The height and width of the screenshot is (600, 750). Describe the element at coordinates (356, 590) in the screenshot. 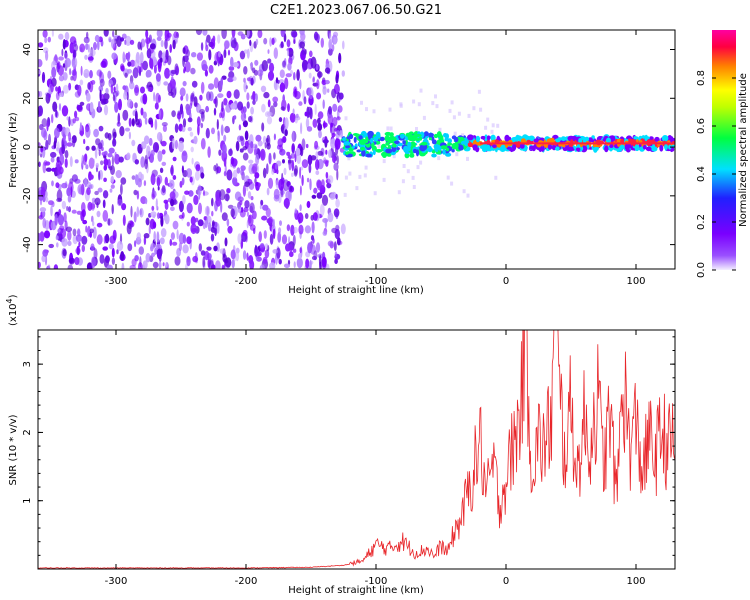

I see `bottom-x-axis-label: Height of straight line (km)` at that location.